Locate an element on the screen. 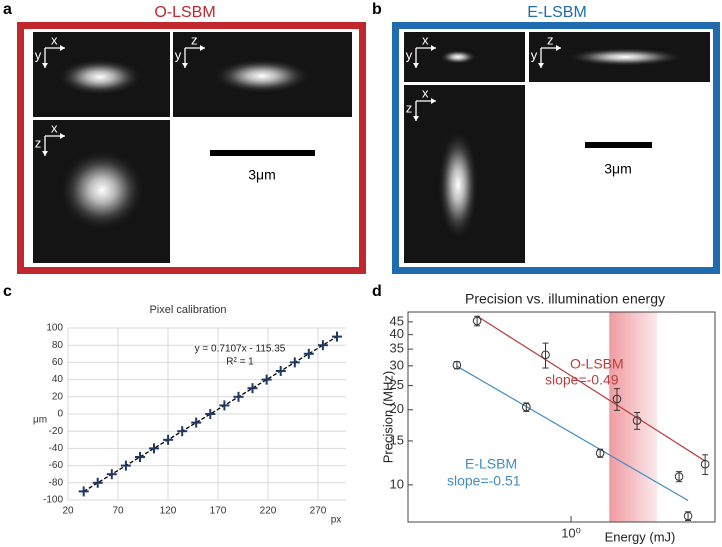  x-tick-label: 70 is located at coordinates (118, 511).